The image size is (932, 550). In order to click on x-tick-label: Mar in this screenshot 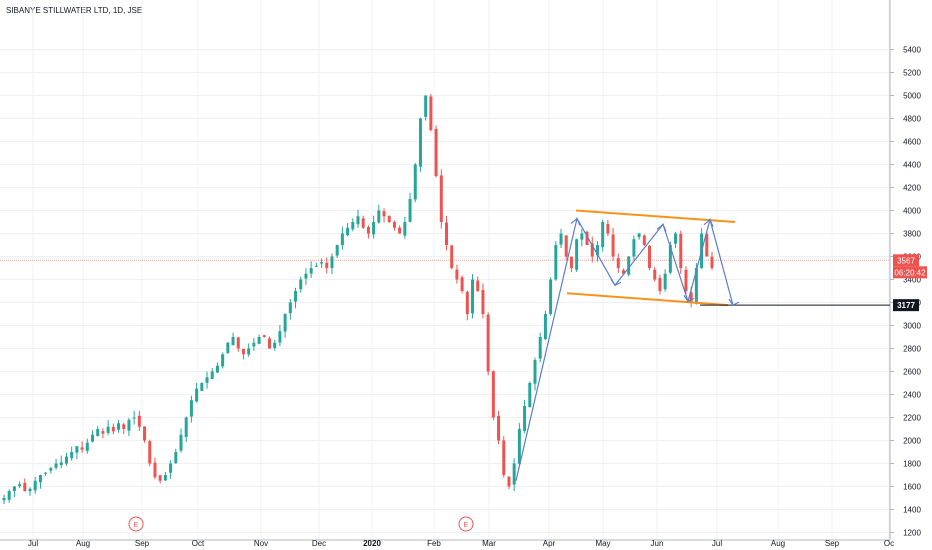, I will do `click(489, 543)`.